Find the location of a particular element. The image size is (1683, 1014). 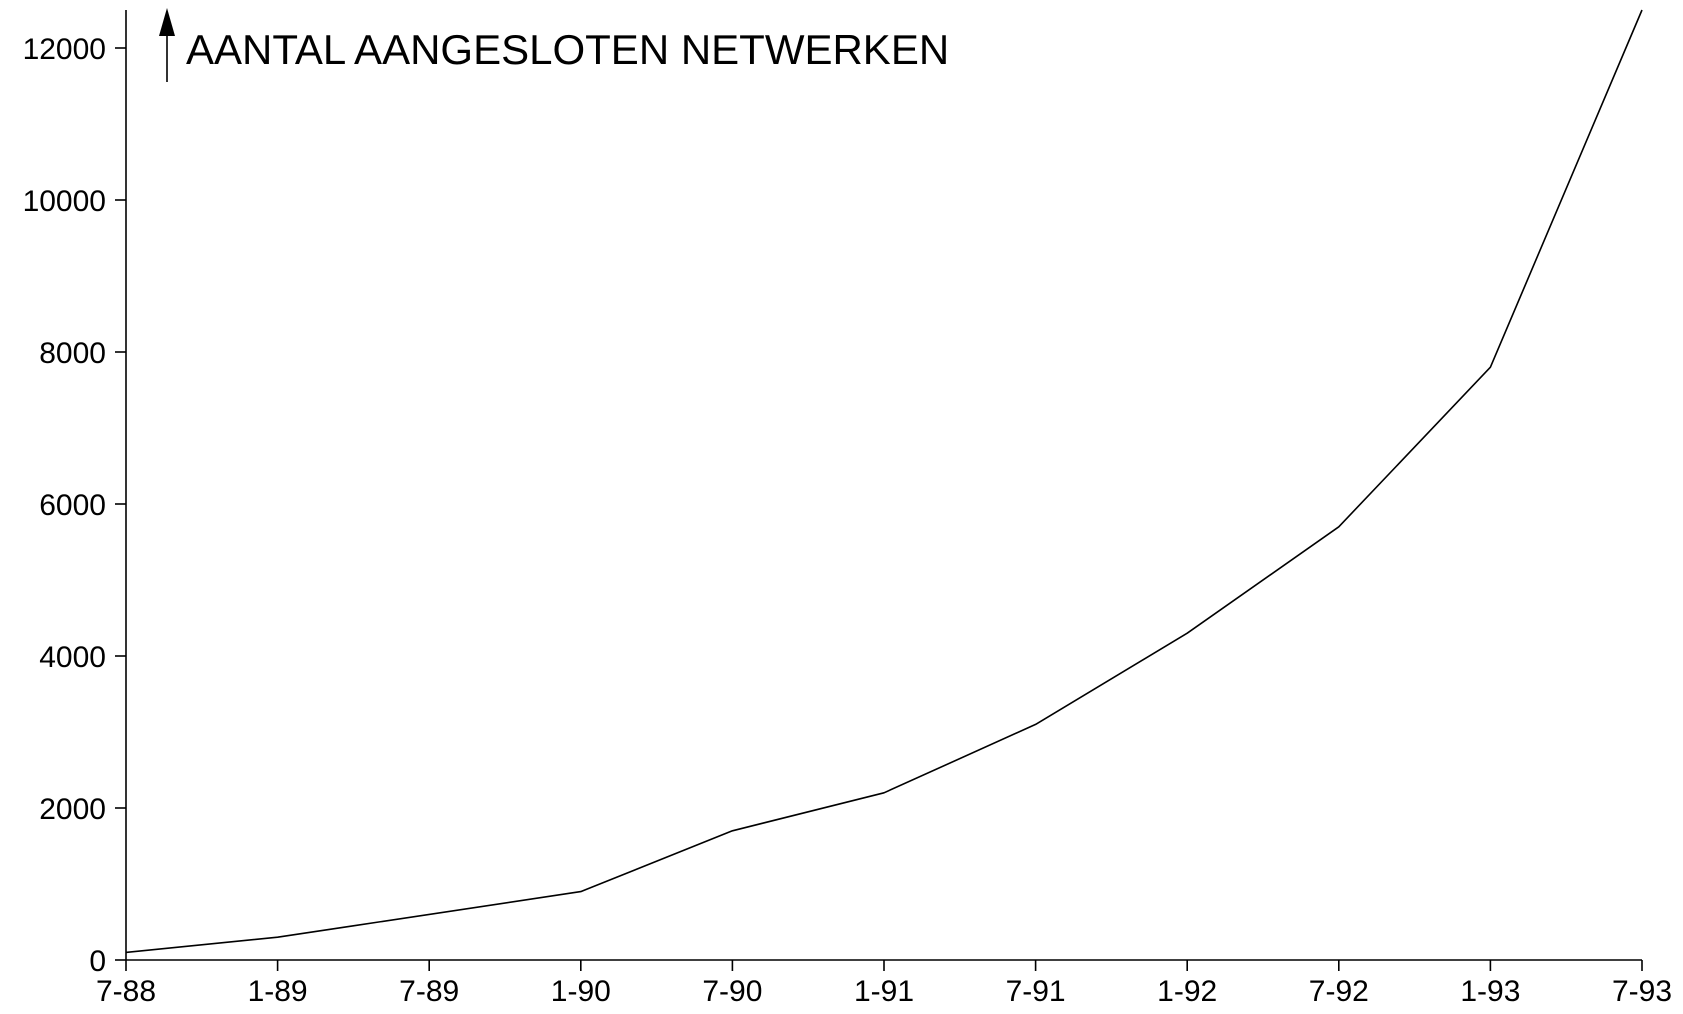

y-tick-label: 2000 is located at coordinates (72, 809).